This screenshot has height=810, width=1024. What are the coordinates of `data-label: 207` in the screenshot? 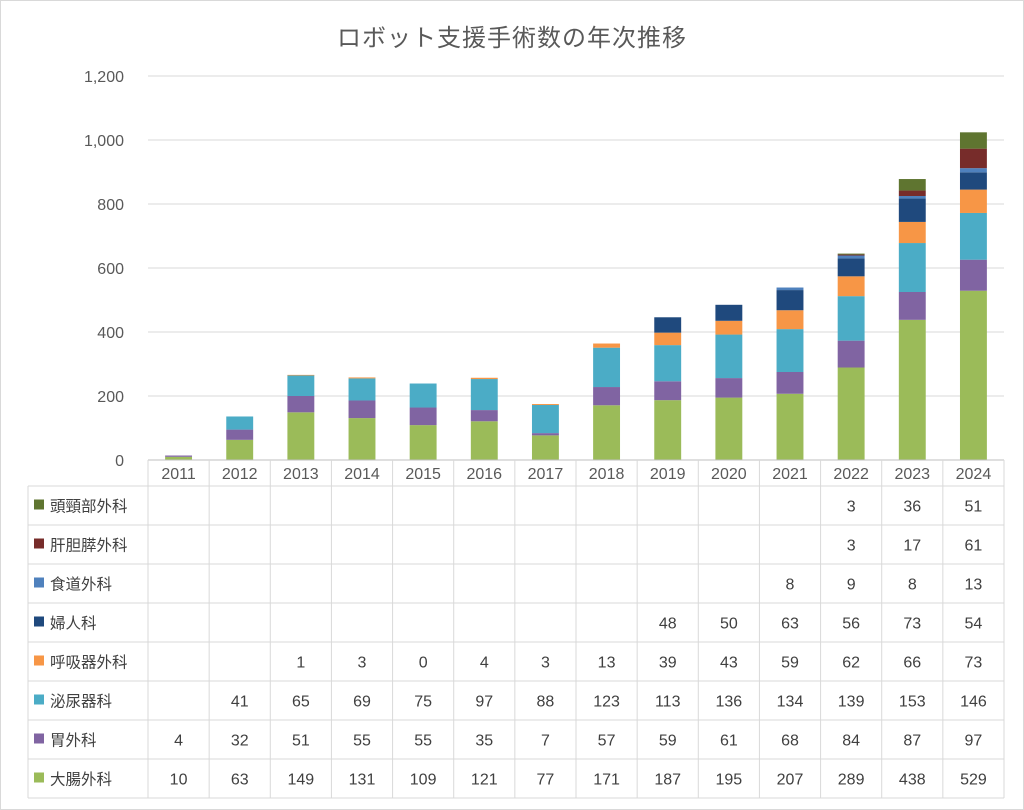 It's located at (790, 780).